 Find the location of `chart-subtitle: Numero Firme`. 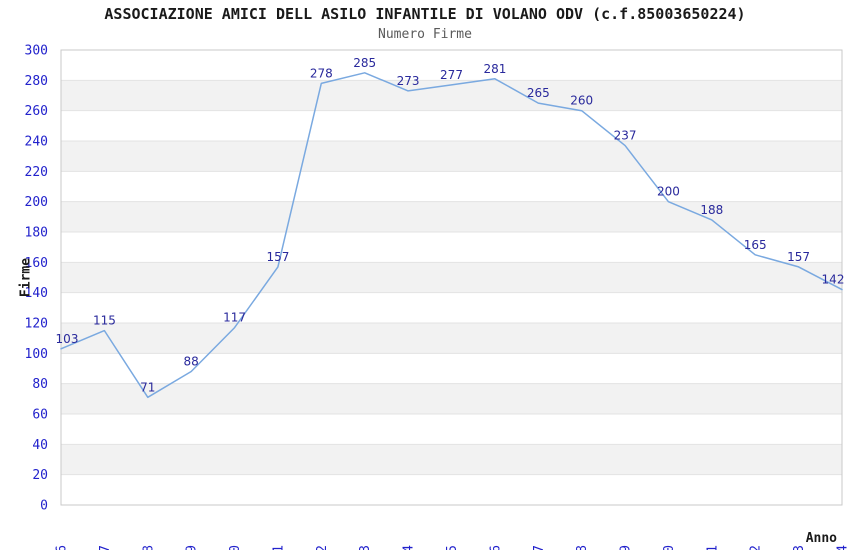

chart-subtitle: Numero Firme is located at coordinates (425, 34).